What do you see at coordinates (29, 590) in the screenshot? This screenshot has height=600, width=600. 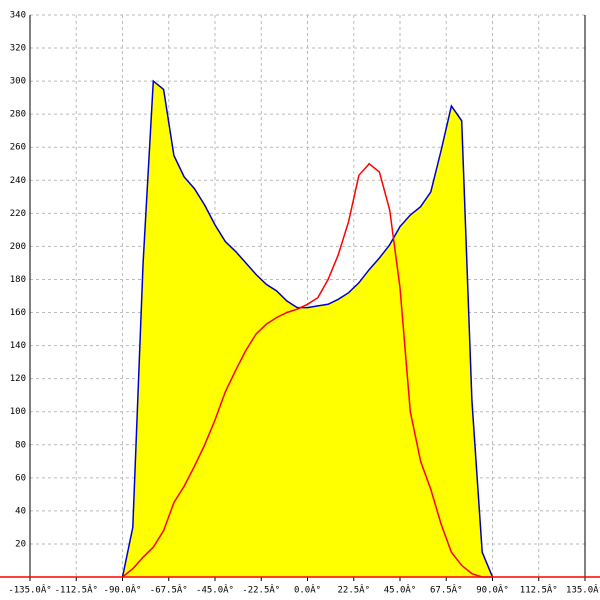 I see `x-tick-label: -135.0Â°` at bounding box center [29, 590].